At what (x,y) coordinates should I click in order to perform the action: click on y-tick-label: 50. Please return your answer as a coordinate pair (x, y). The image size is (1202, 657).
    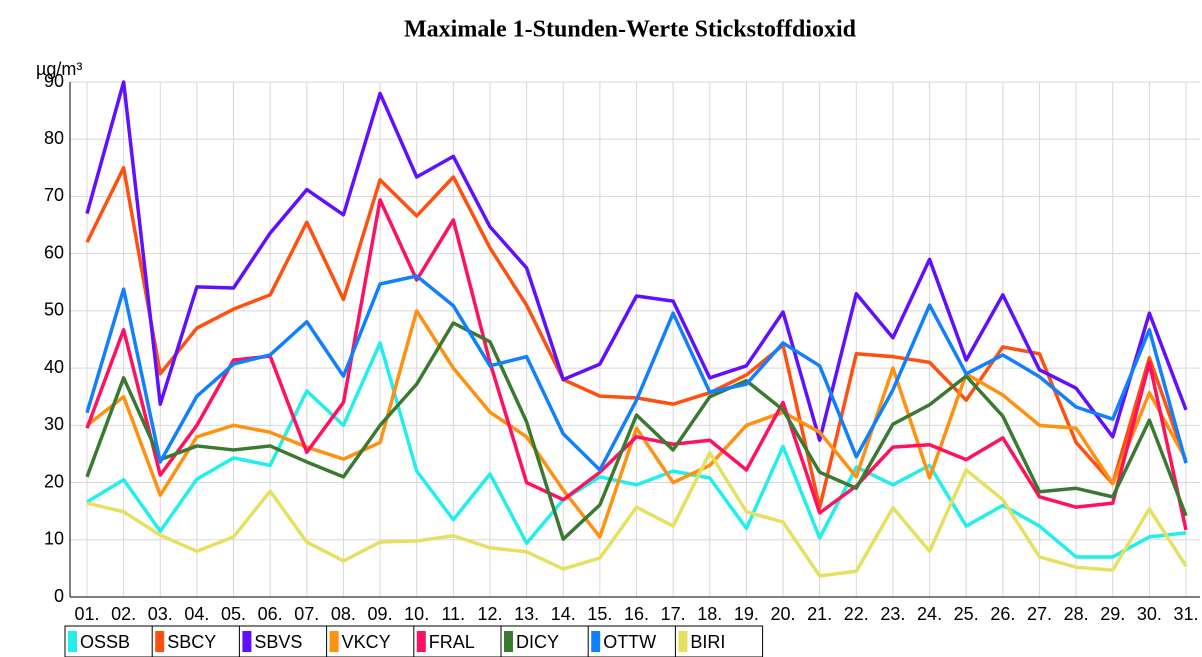
    Looking at the image, I should click on (54, 310).